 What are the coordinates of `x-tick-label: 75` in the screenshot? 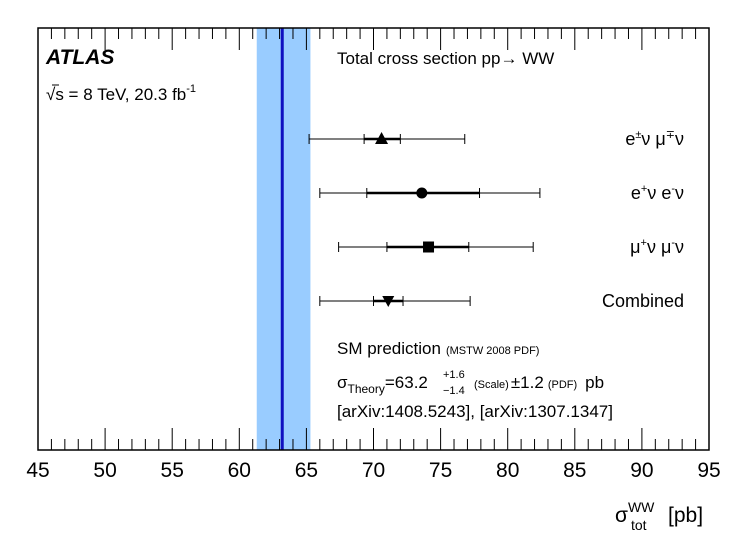 It's located at (440, 470).